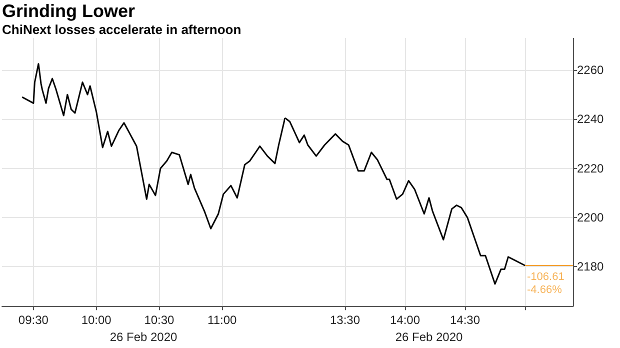 The image size is (620, 348). I want to click on y-tick-label: 2240, so click(590, 119).